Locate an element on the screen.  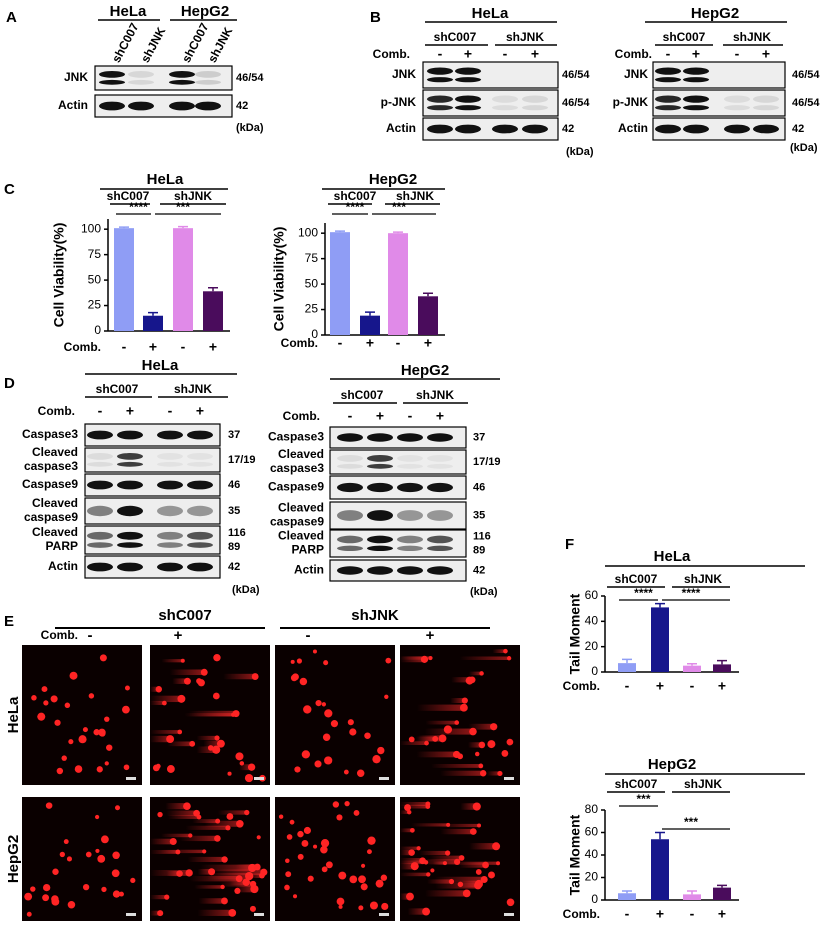
cell-line: HeLa is located at coordinates (490, 13).